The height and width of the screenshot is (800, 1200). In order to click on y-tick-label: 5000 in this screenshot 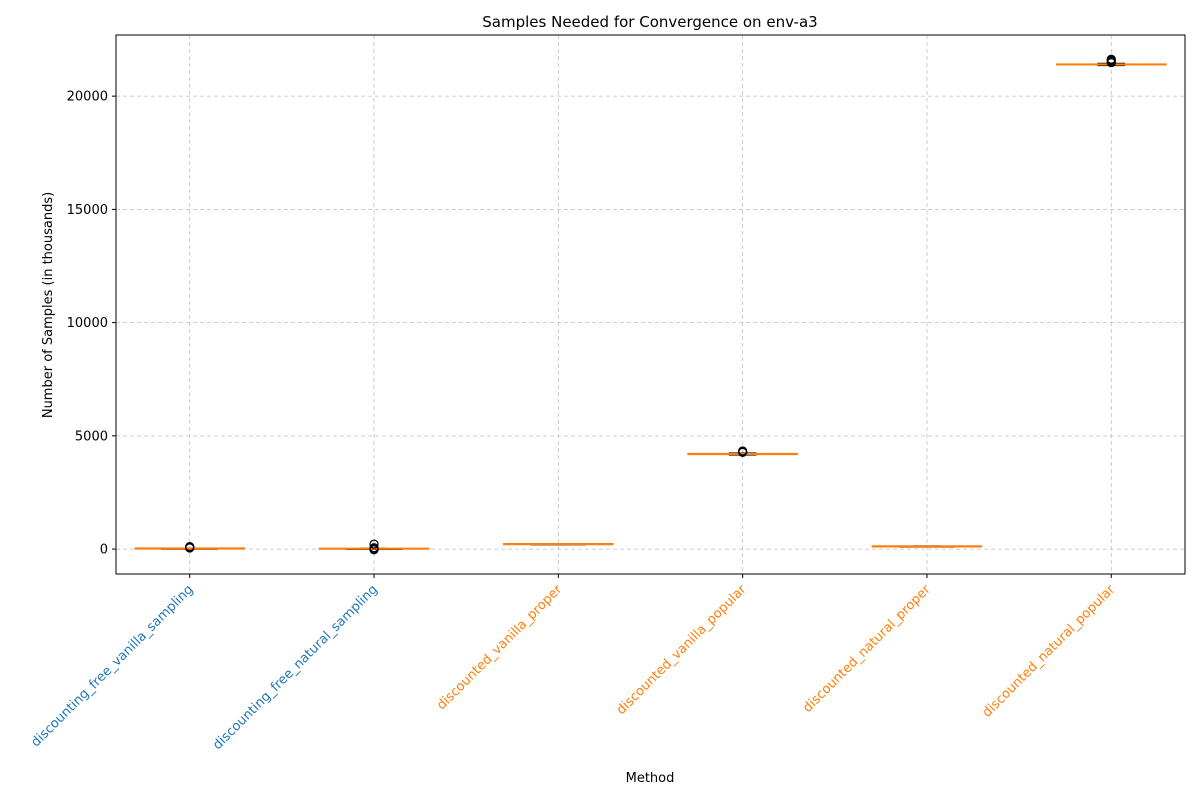, I will do `click(91, 436)`.